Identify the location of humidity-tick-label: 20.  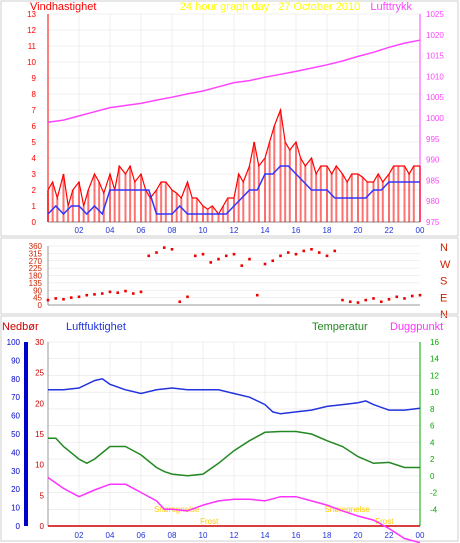
(39, 403).